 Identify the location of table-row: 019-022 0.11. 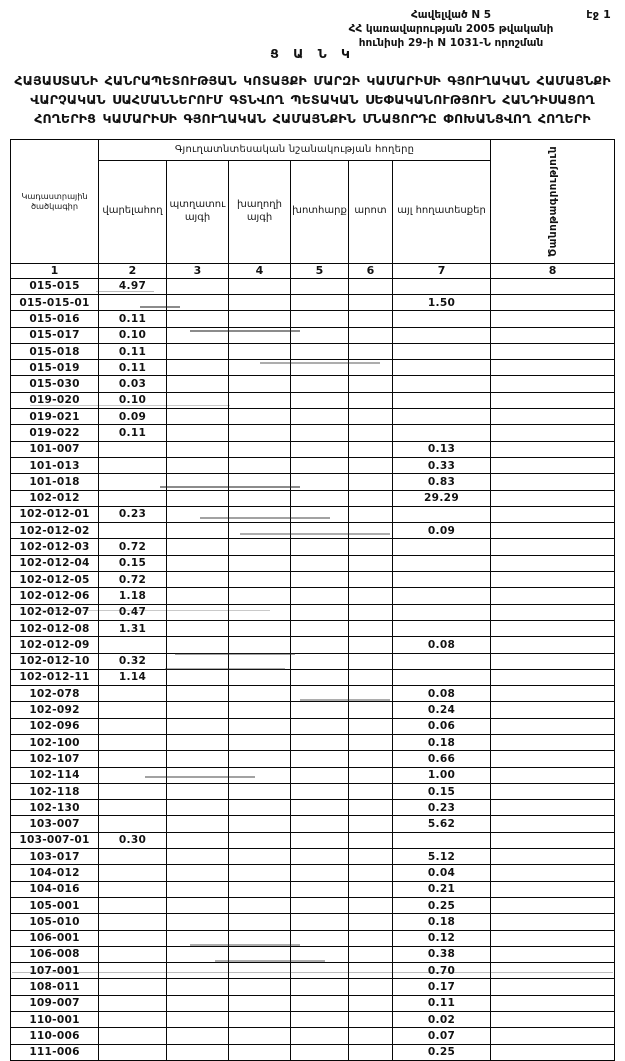
(313, 433).